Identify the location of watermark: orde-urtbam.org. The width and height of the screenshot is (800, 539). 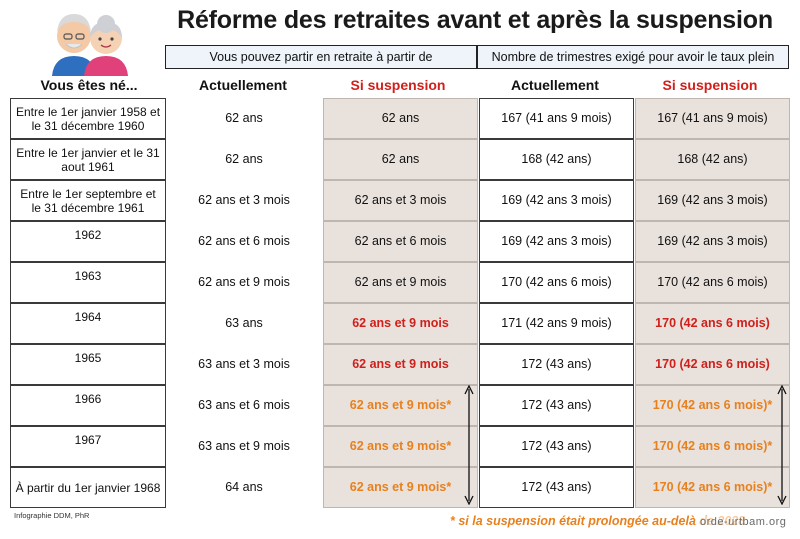
(743, 522).